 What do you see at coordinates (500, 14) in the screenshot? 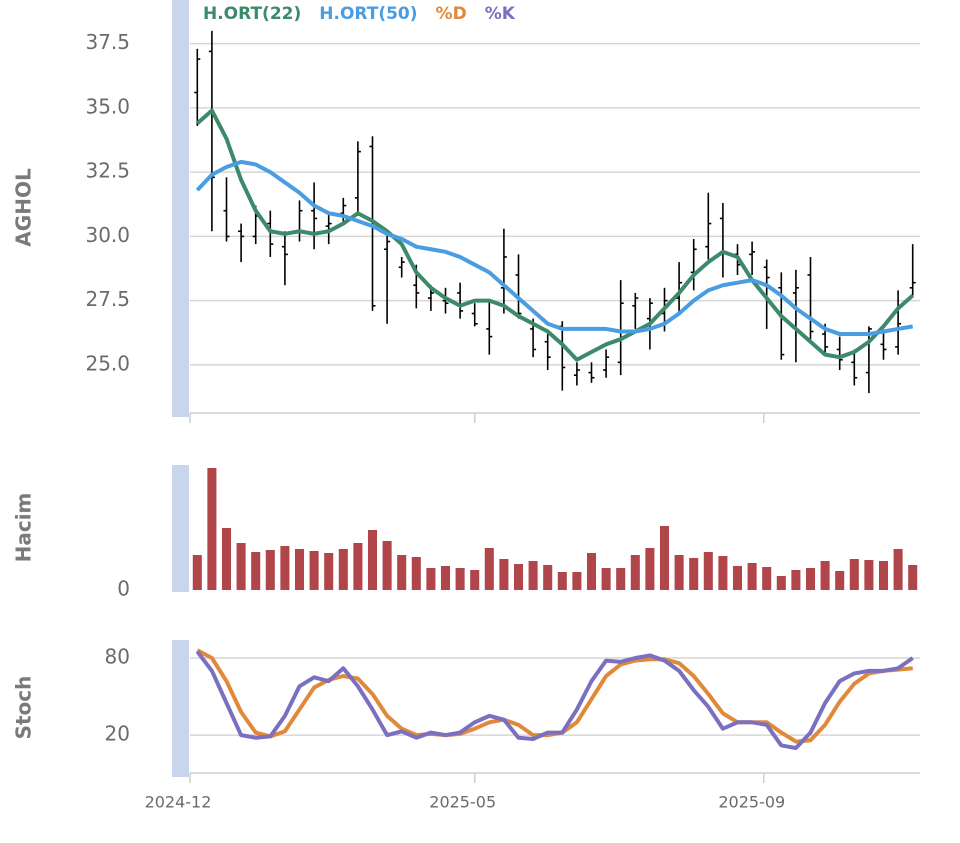
I see `legend-entry: %K` at bounding box center [500, 14].